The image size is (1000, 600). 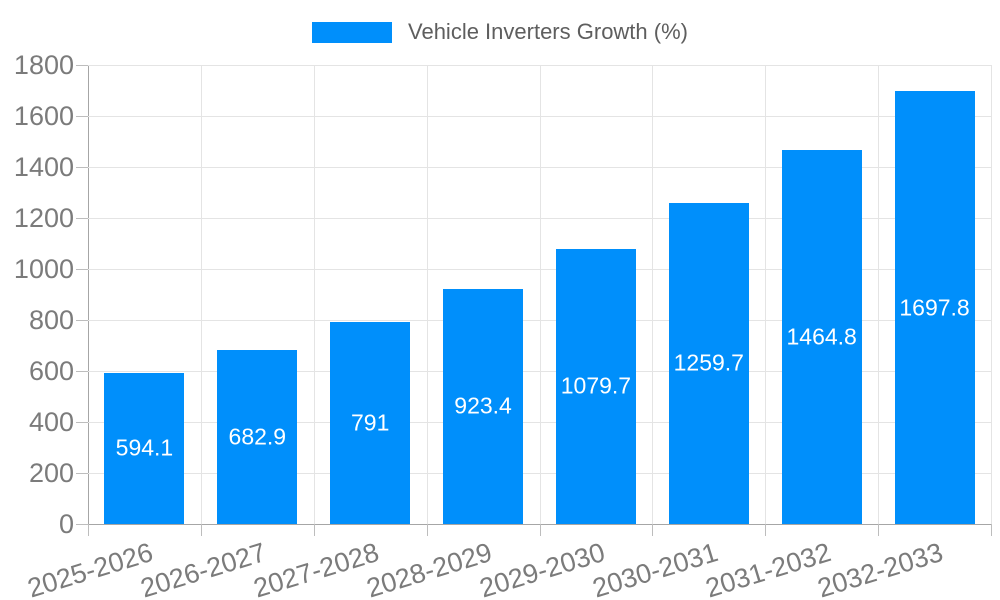 I want to click on bar-value-label: 594.1, so click(x=144, y=447).